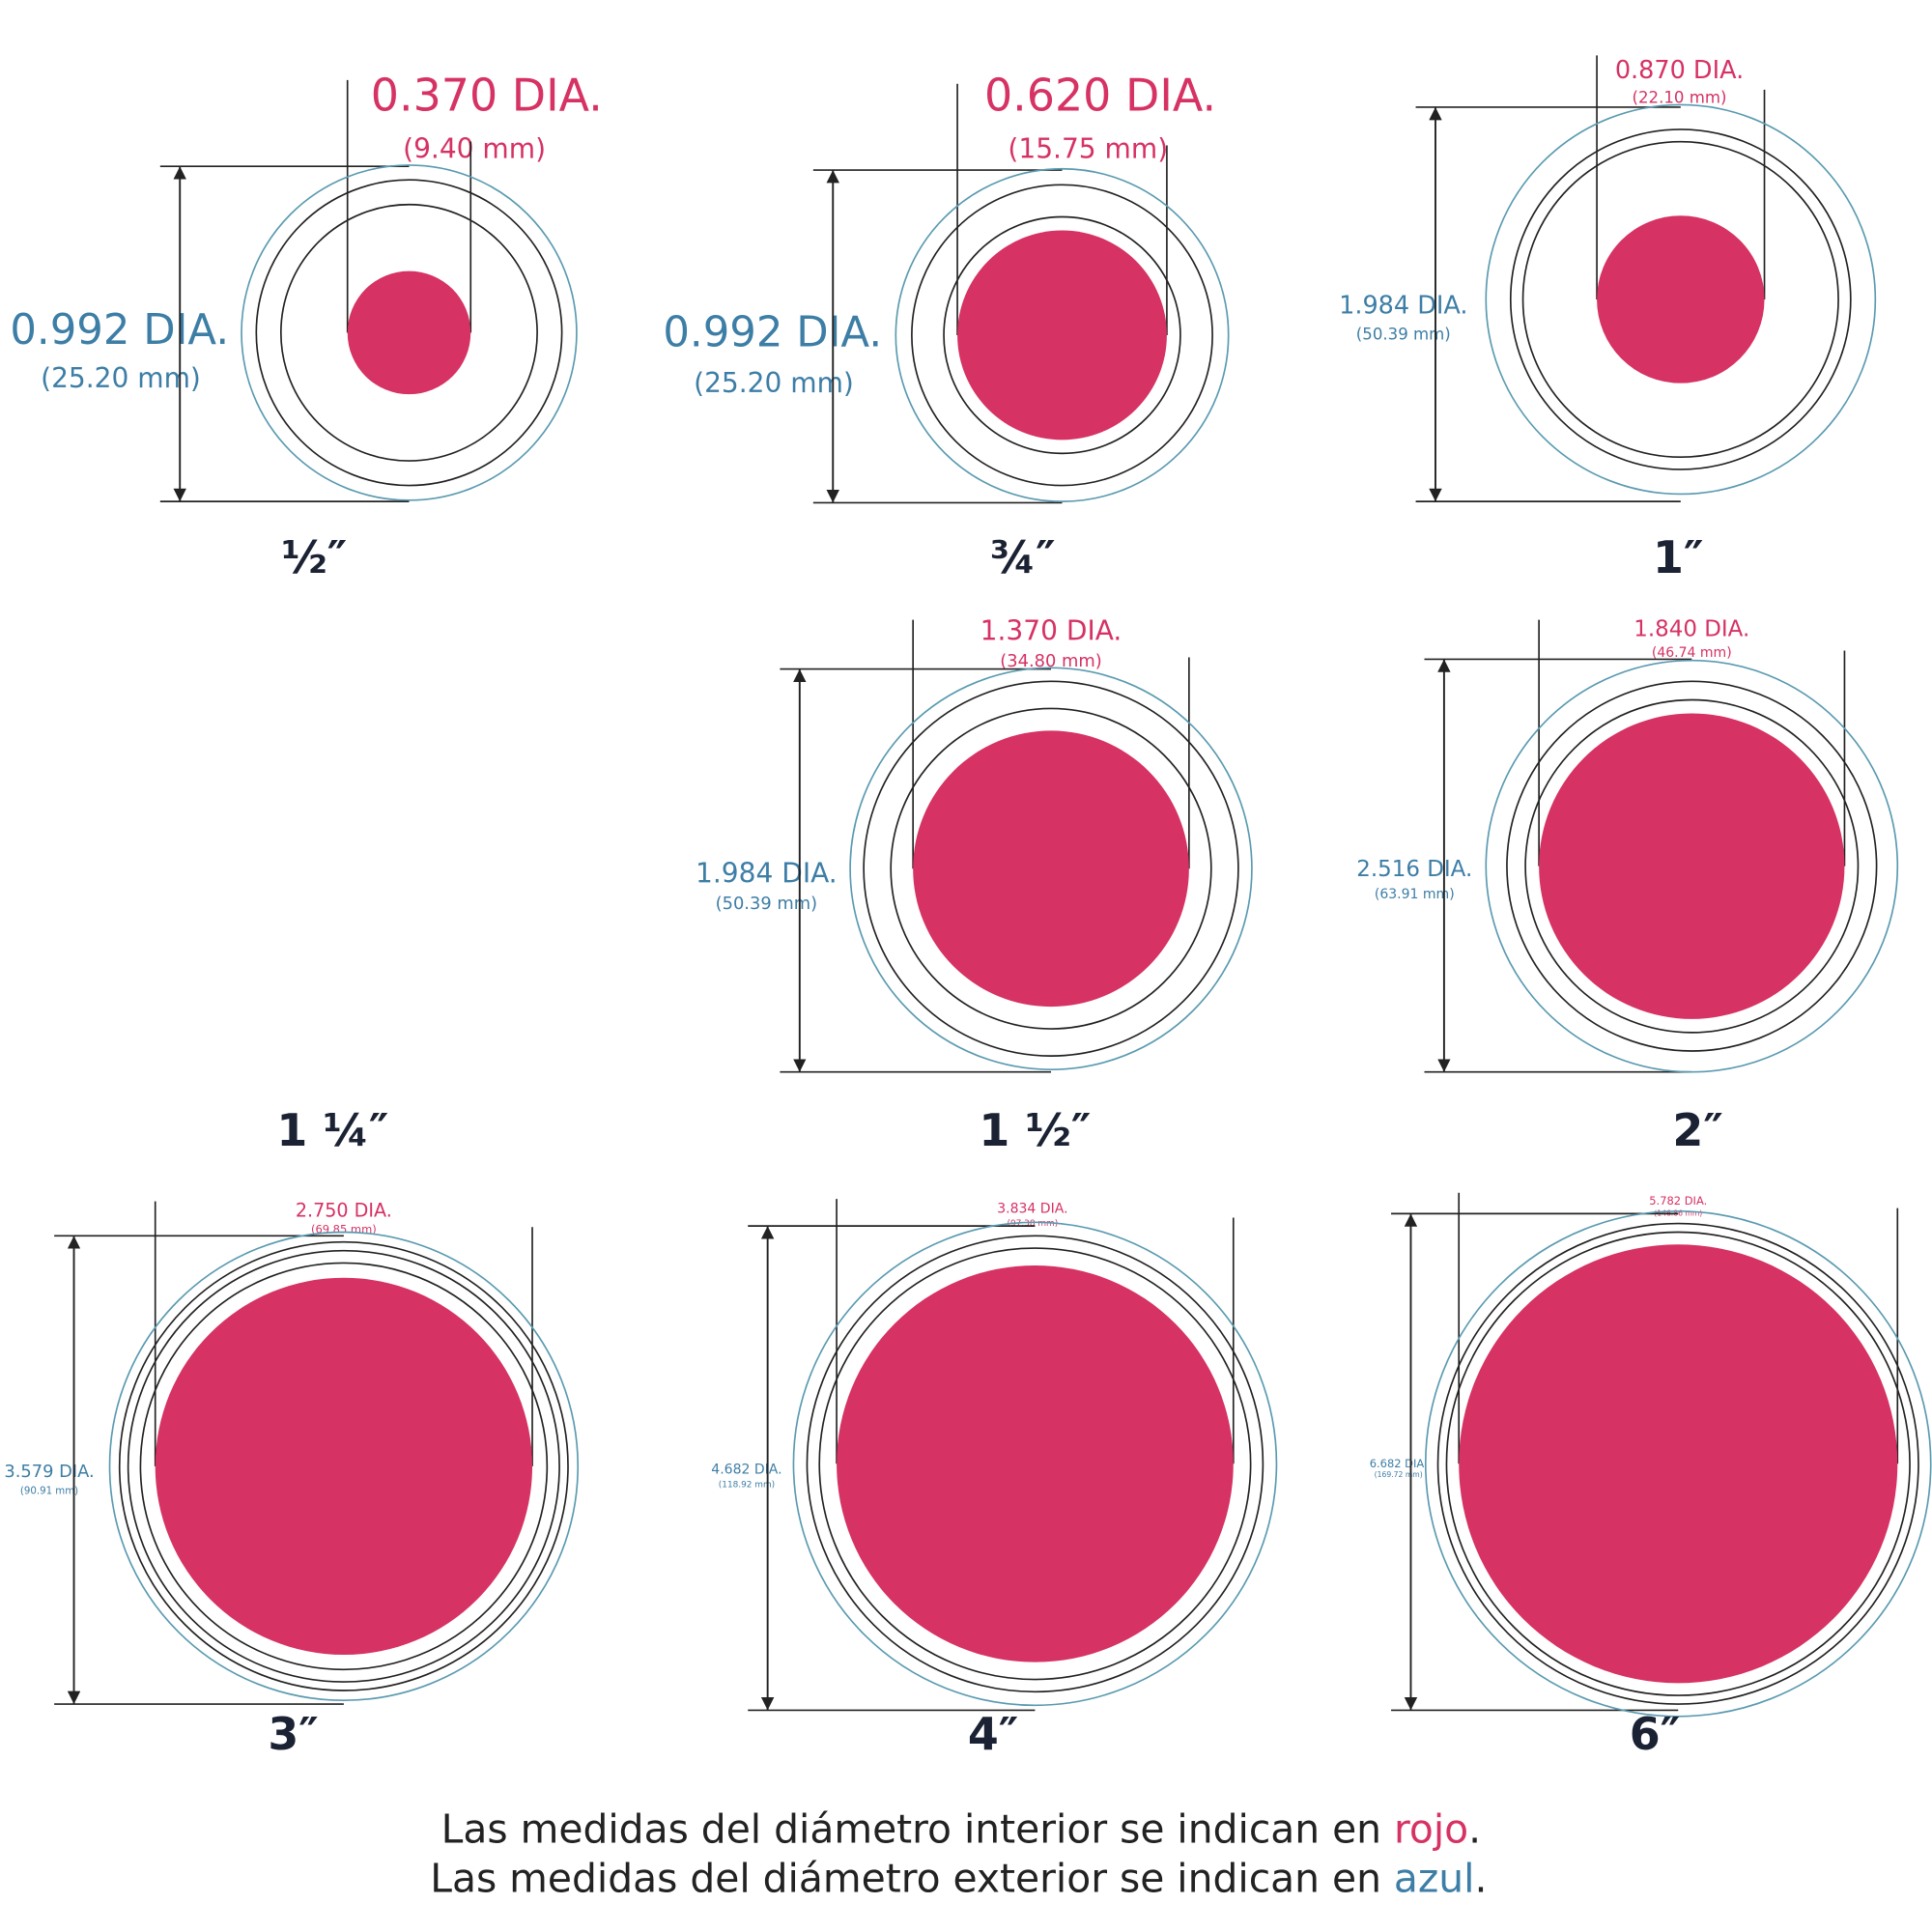  I want to click on inner-dia-label: 0.620 DIA., so click(1100, 96).